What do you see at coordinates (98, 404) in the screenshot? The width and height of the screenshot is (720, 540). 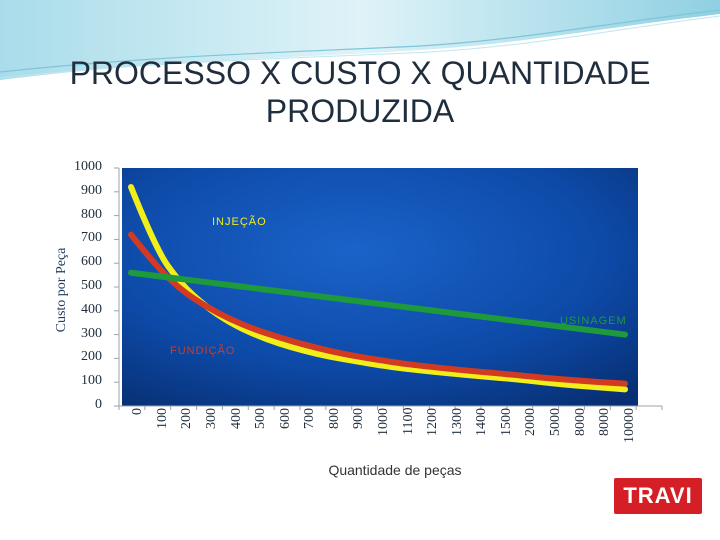 I see `y-tick-label: 0` at bounding box center [98, 404].